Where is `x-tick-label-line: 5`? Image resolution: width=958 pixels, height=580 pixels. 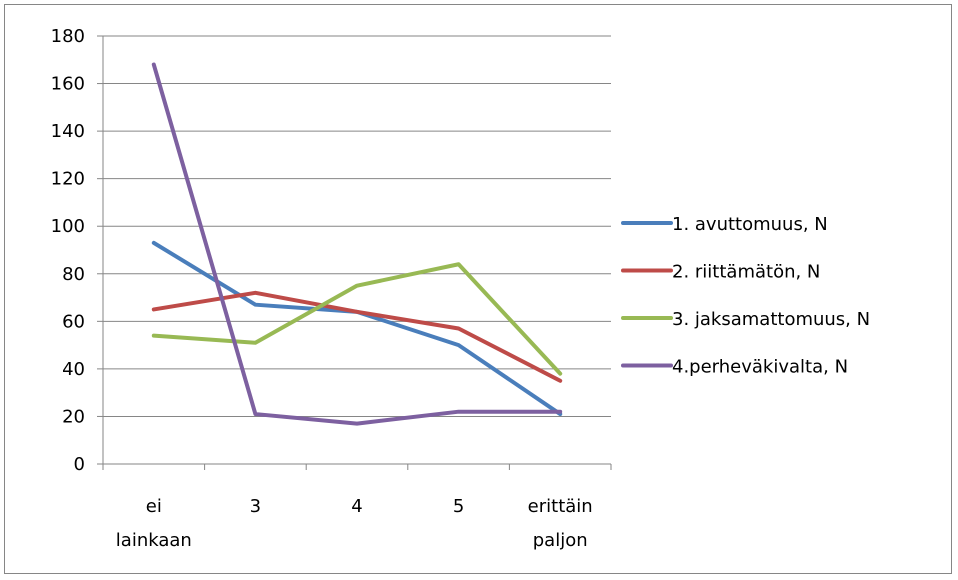 x-tick-label-line: 5 is located at coordinates (458, 506).